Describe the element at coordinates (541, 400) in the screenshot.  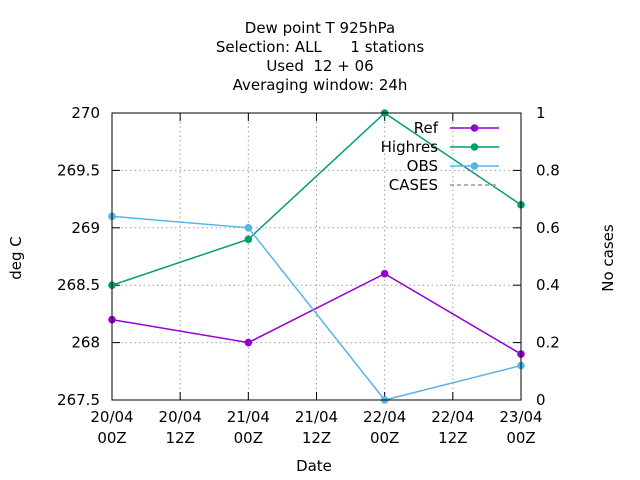
I see `y2-tick-label: 0` at that location.